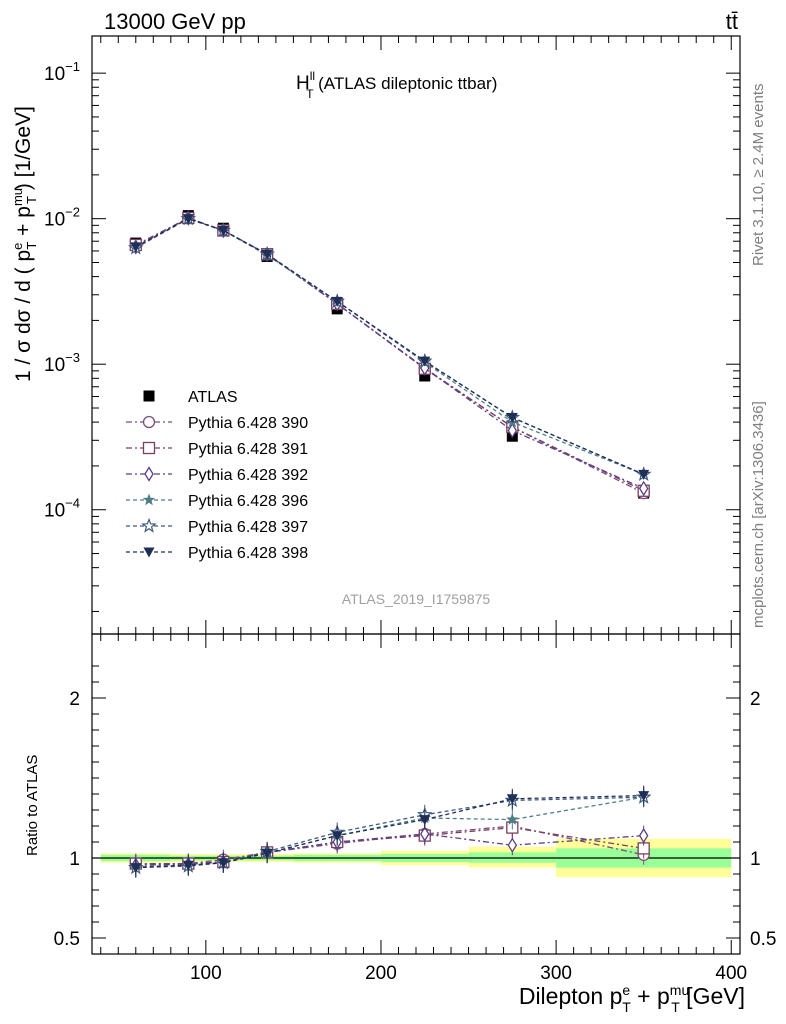 This screenshot has width=786, height=1024. What do you see at coordinates (248, 501) in the screenshot?
I see `legend-label-4: Pythia 6.428 396` at bounding box center [248, 501].